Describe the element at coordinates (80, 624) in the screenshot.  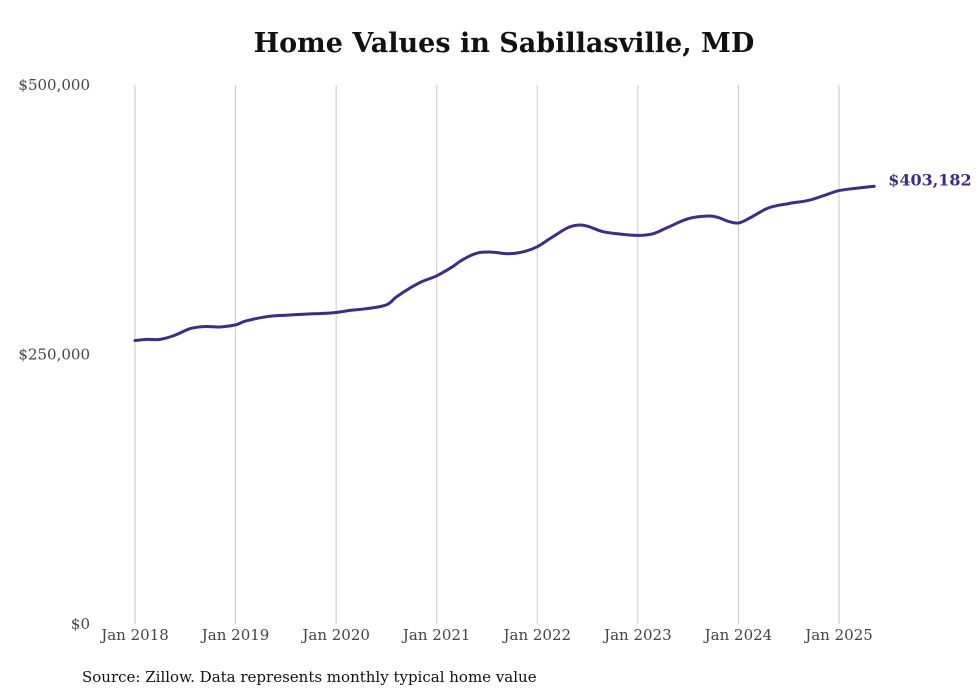
I see `y-tick-label: $0` at that location.